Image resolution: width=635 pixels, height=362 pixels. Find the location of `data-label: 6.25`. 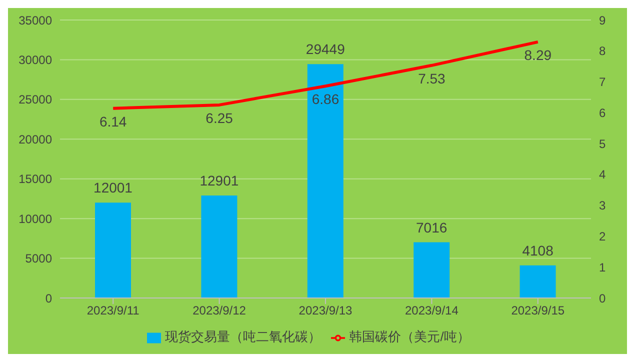

data-label: 6.25 is located at coordinates (220, 118).